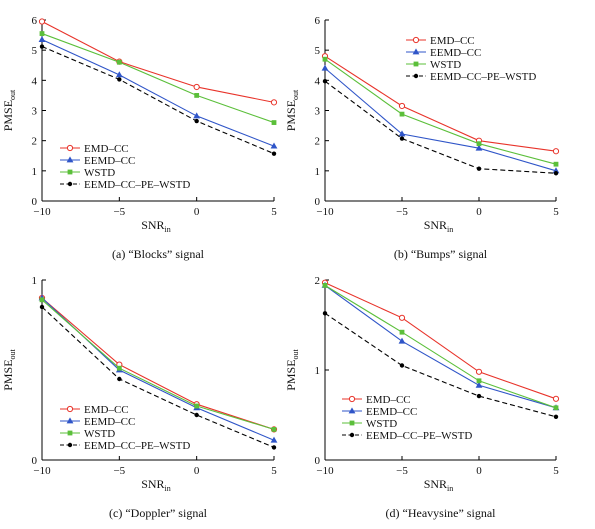  What do you see at coordinates (318, 371) in the screenshot?
I see `y-tick-label: 1` at bounding box center [318, 371].